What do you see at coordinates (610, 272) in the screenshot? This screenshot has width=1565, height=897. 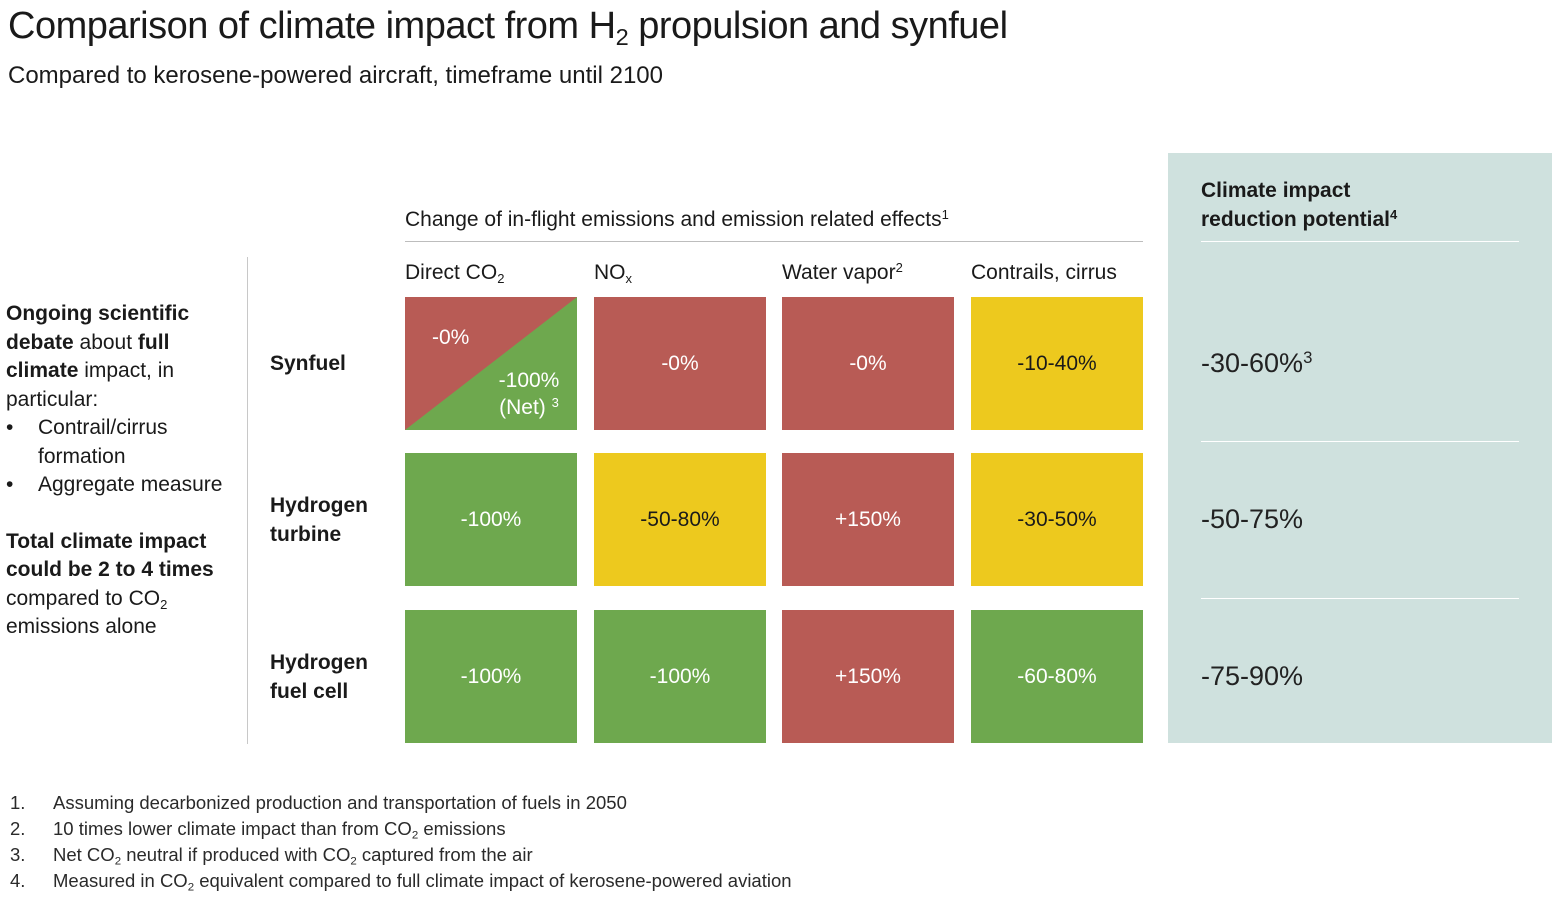 I see `column-header-text: NO` at bounding box center [610, 272].